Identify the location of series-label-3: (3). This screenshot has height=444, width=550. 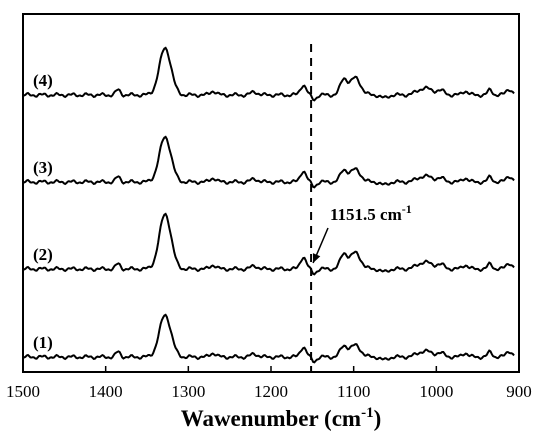
(43, 167).